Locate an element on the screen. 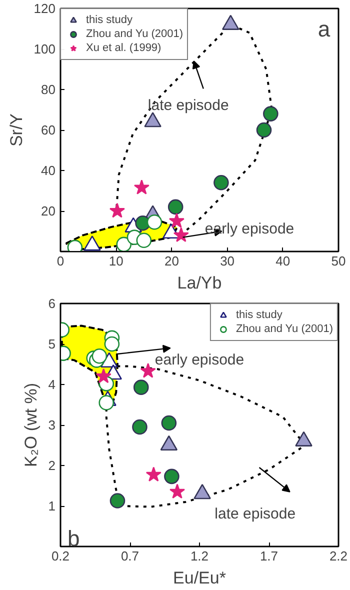 The width and height of the screenshot is (350, 590). x-tick-label: 10 is located at coordinates (116, 261).